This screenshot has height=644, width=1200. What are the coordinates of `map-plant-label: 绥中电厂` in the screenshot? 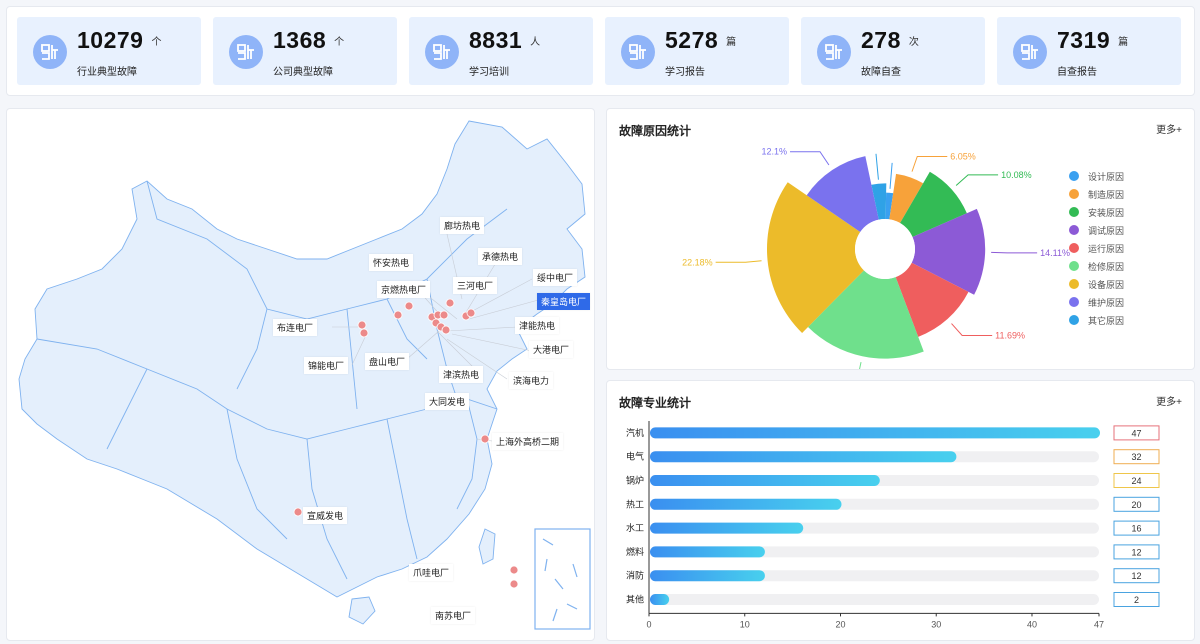 It's located at (555, 277).